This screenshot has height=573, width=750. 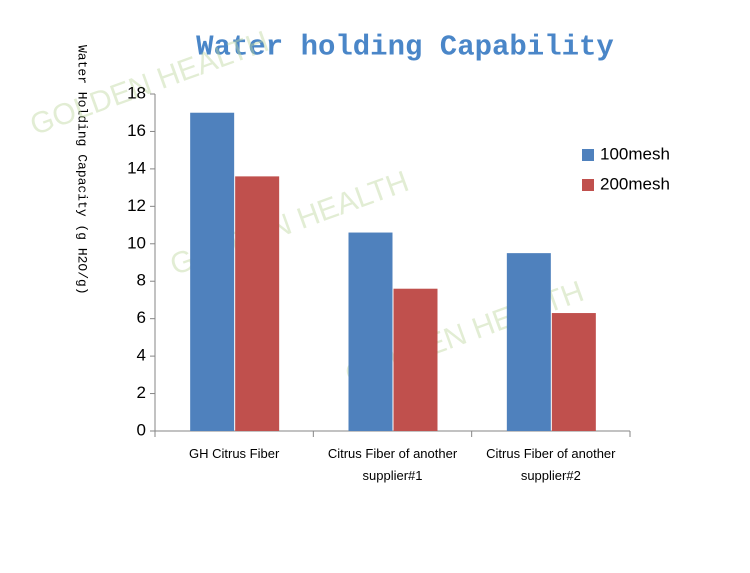 What do you see at coordinates (141, 280) in the screenshot?
I see `y-tick-label: 8` at bounding box center [141, 280].